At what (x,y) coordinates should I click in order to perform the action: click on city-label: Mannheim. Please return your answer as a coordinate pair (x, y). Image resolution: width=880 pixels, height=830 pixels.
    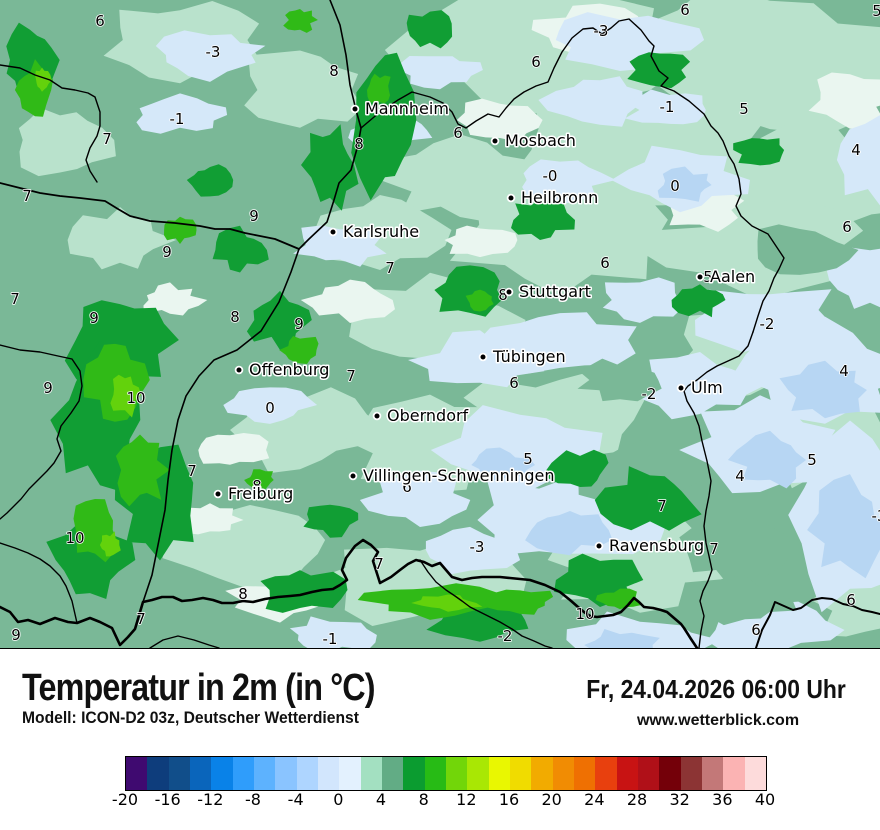
    Looking at the image, I should click on (407, 108).